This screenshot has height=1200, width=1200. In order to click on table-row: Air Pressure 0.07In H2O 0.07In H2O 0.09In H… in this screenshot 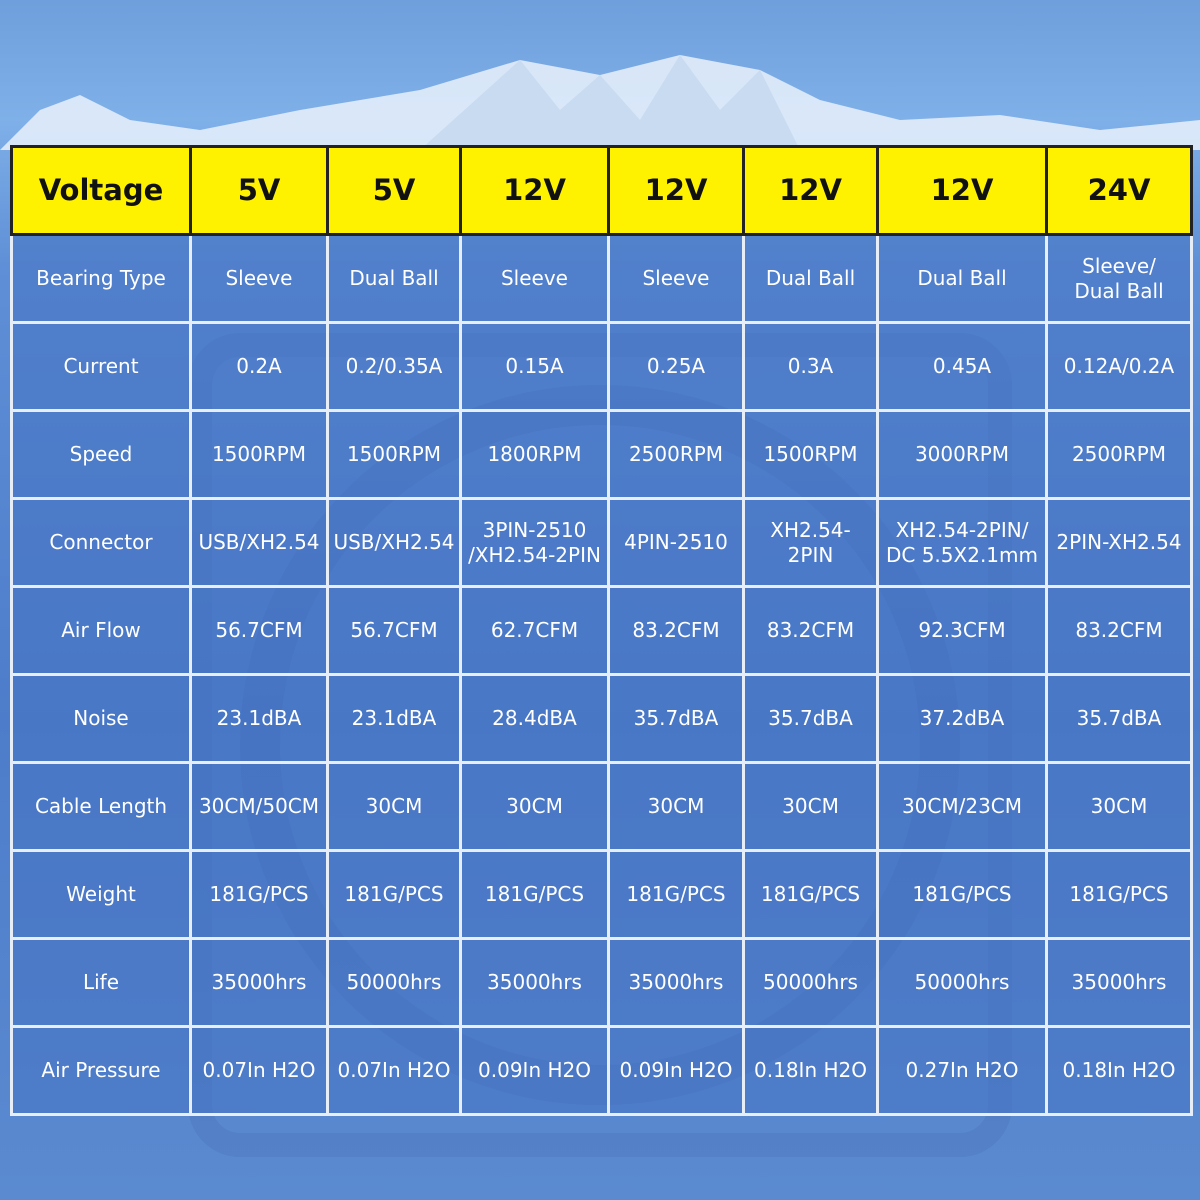, I will do `click(601, 1070)`.